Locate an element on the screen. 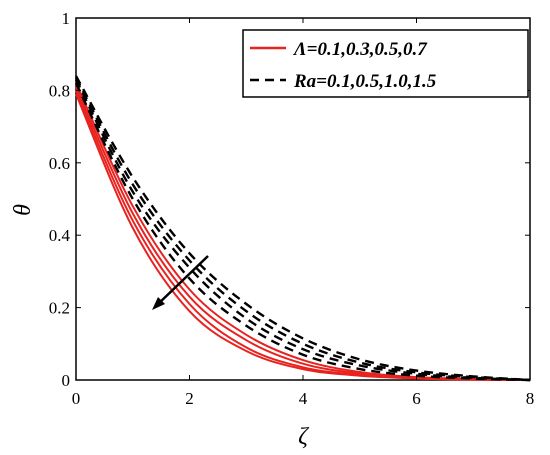  x-tick-label: 6 is located at coordinates (416, 398).